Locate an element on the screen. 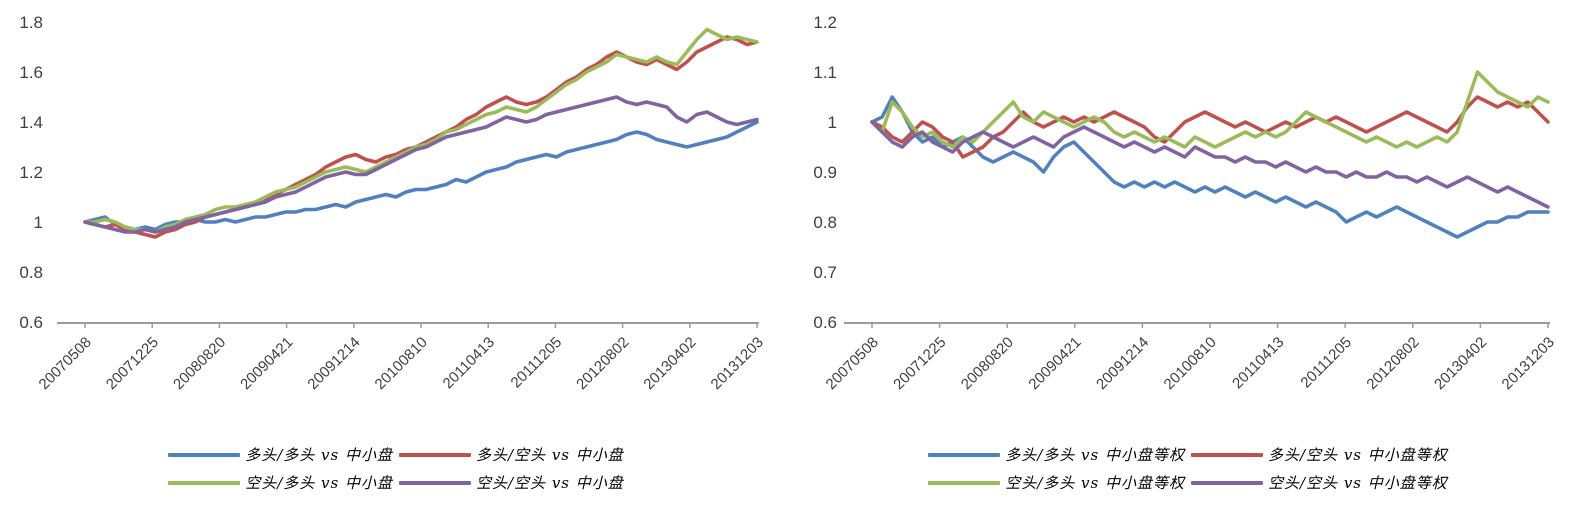 Image resolution: width=1584 pixels, height=528 pixels. legend-label: 多头/多头 vs 中小盘 is located at coordinates (319, 455).